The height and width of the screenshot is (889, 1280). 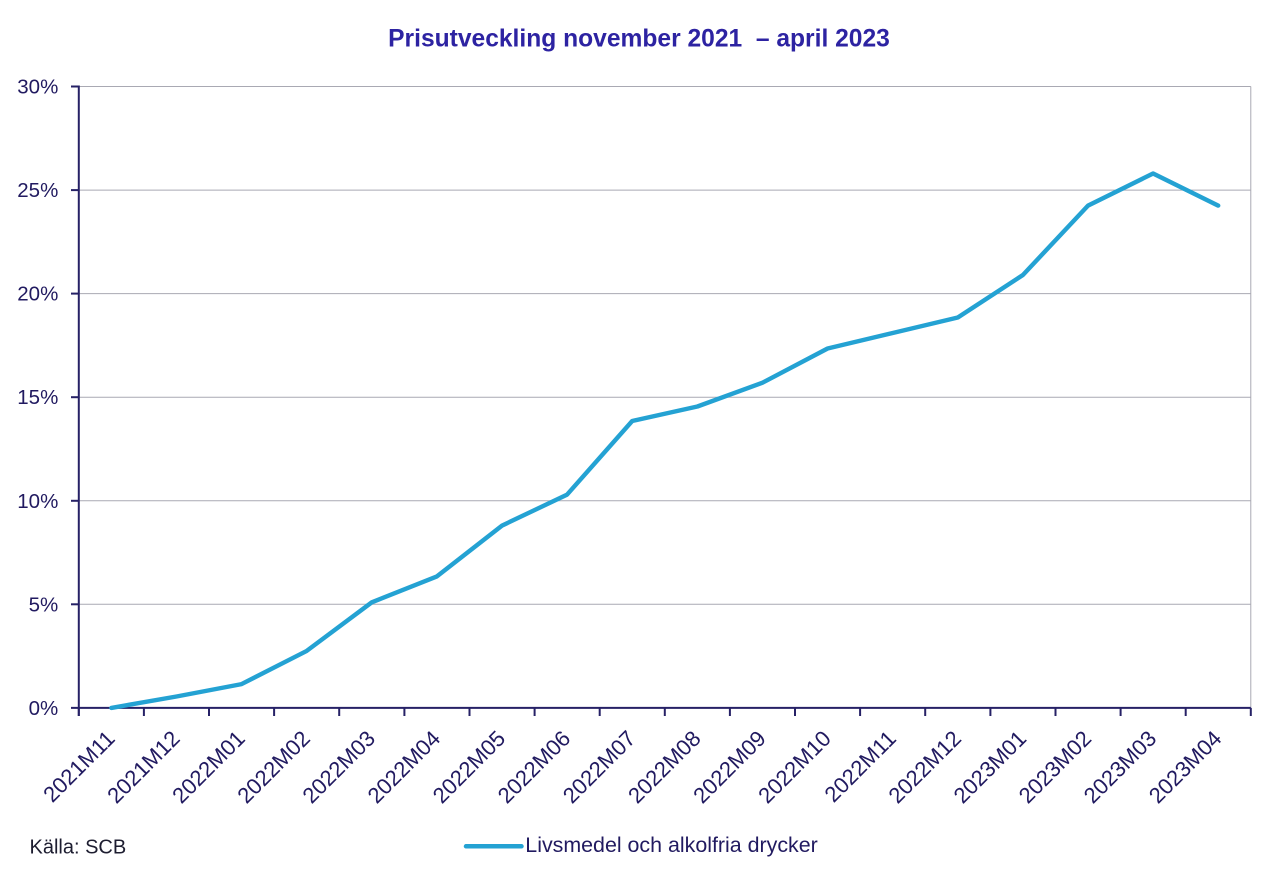 What do you see at coordinates (44, 604) in the screenshot?
I see `svg-text: 5%` at bounding box center [44, 604].